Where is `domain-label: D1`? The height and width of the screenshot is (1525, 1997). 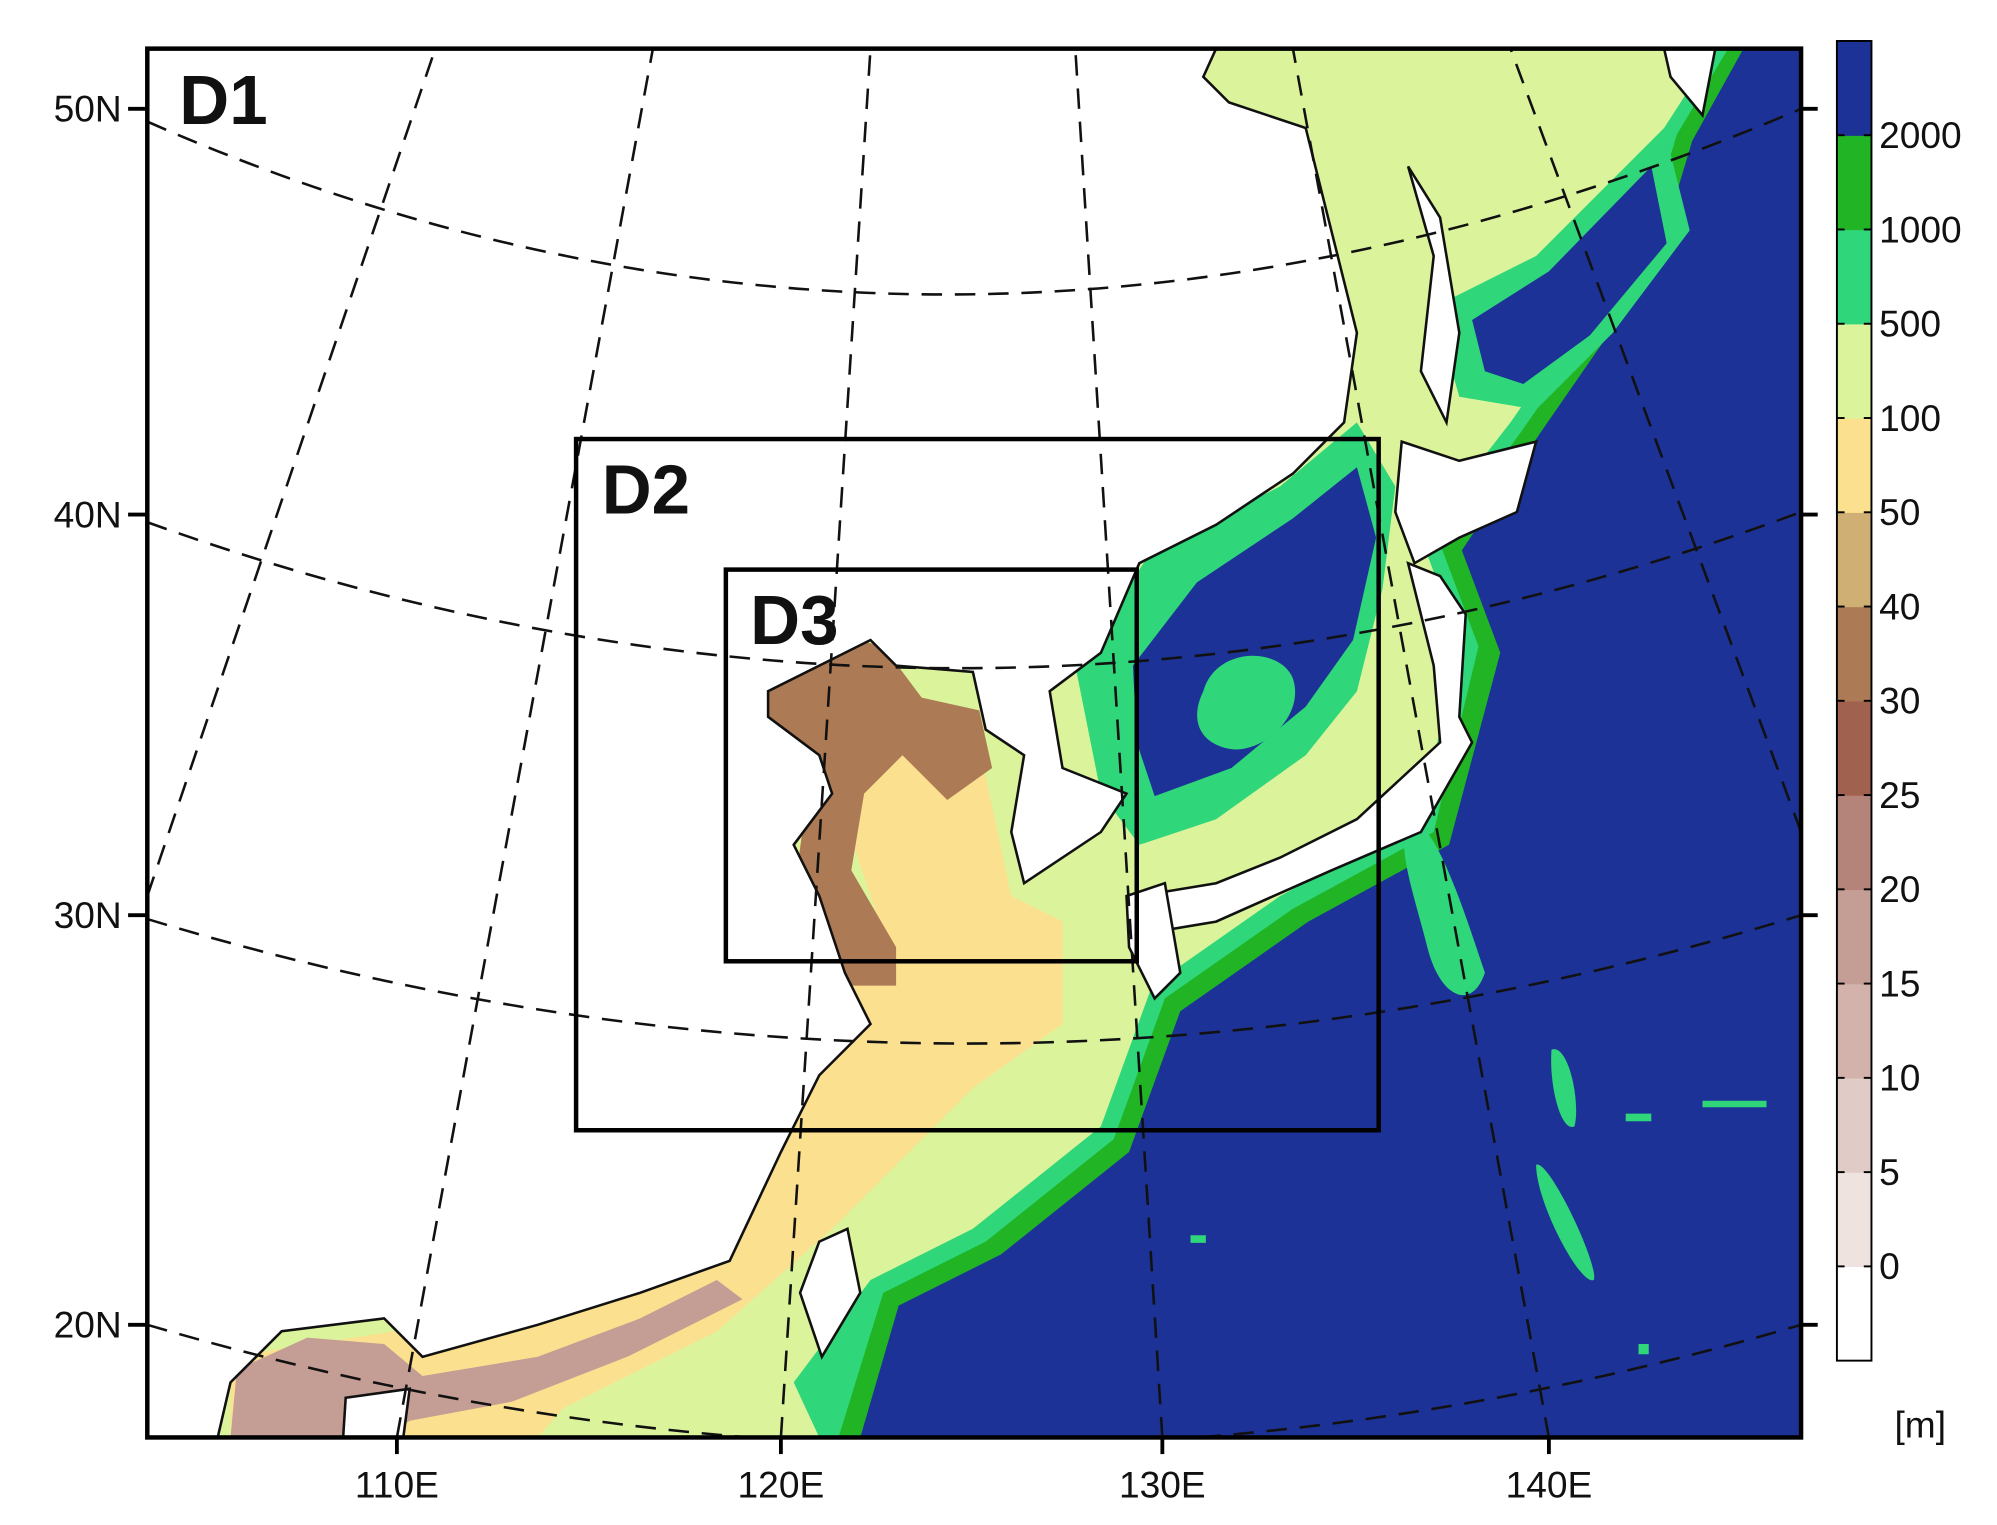 domain-label: D1 is located at coordinates (223, 100).